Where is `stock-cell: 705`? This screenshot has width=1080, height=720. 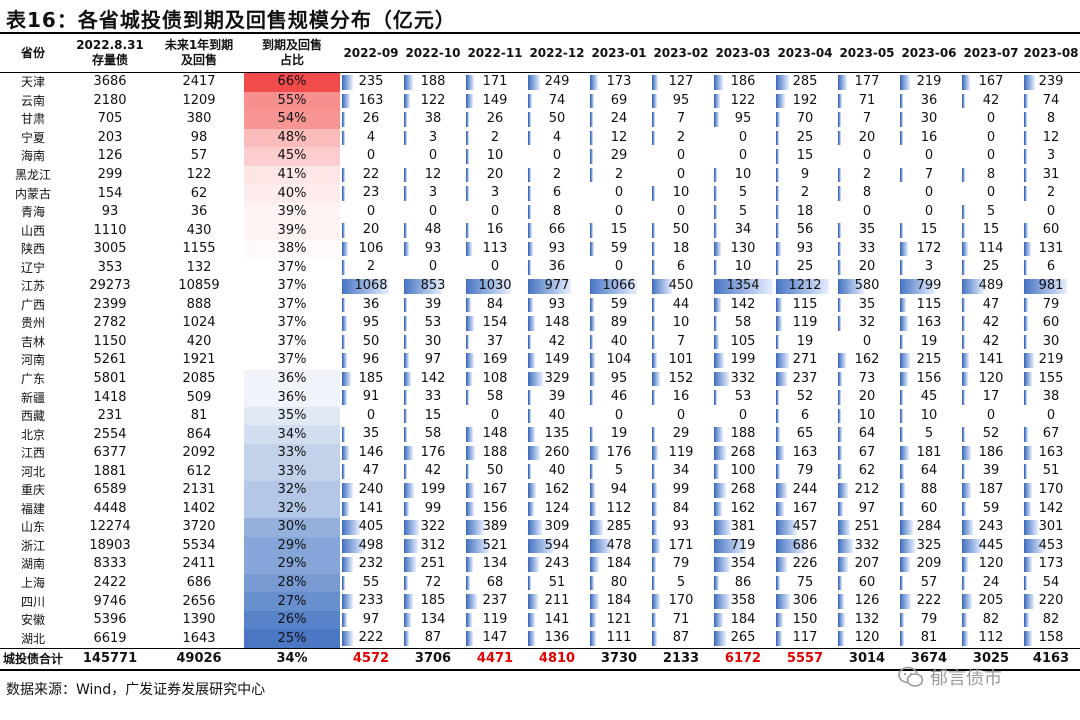
stock-cell: 705 is located at coordinates (110, 119).